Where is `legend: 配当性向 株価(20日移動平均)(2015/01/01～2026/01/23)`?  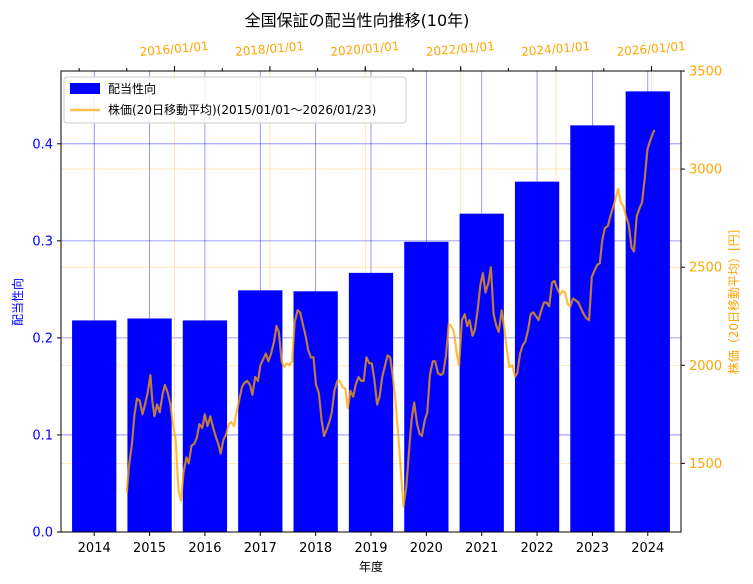 legend: 配当性向 株価(20日移動平均)(2015/01/01～2026/01/23) is located at coordinates (235, 100).